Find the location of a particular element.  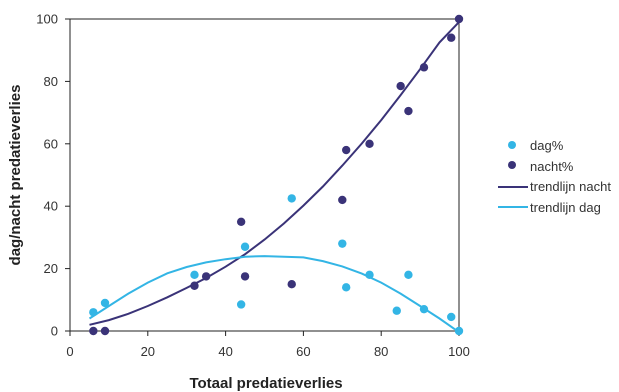

y-tick-label: 20 is located at coordinates (51, 268).